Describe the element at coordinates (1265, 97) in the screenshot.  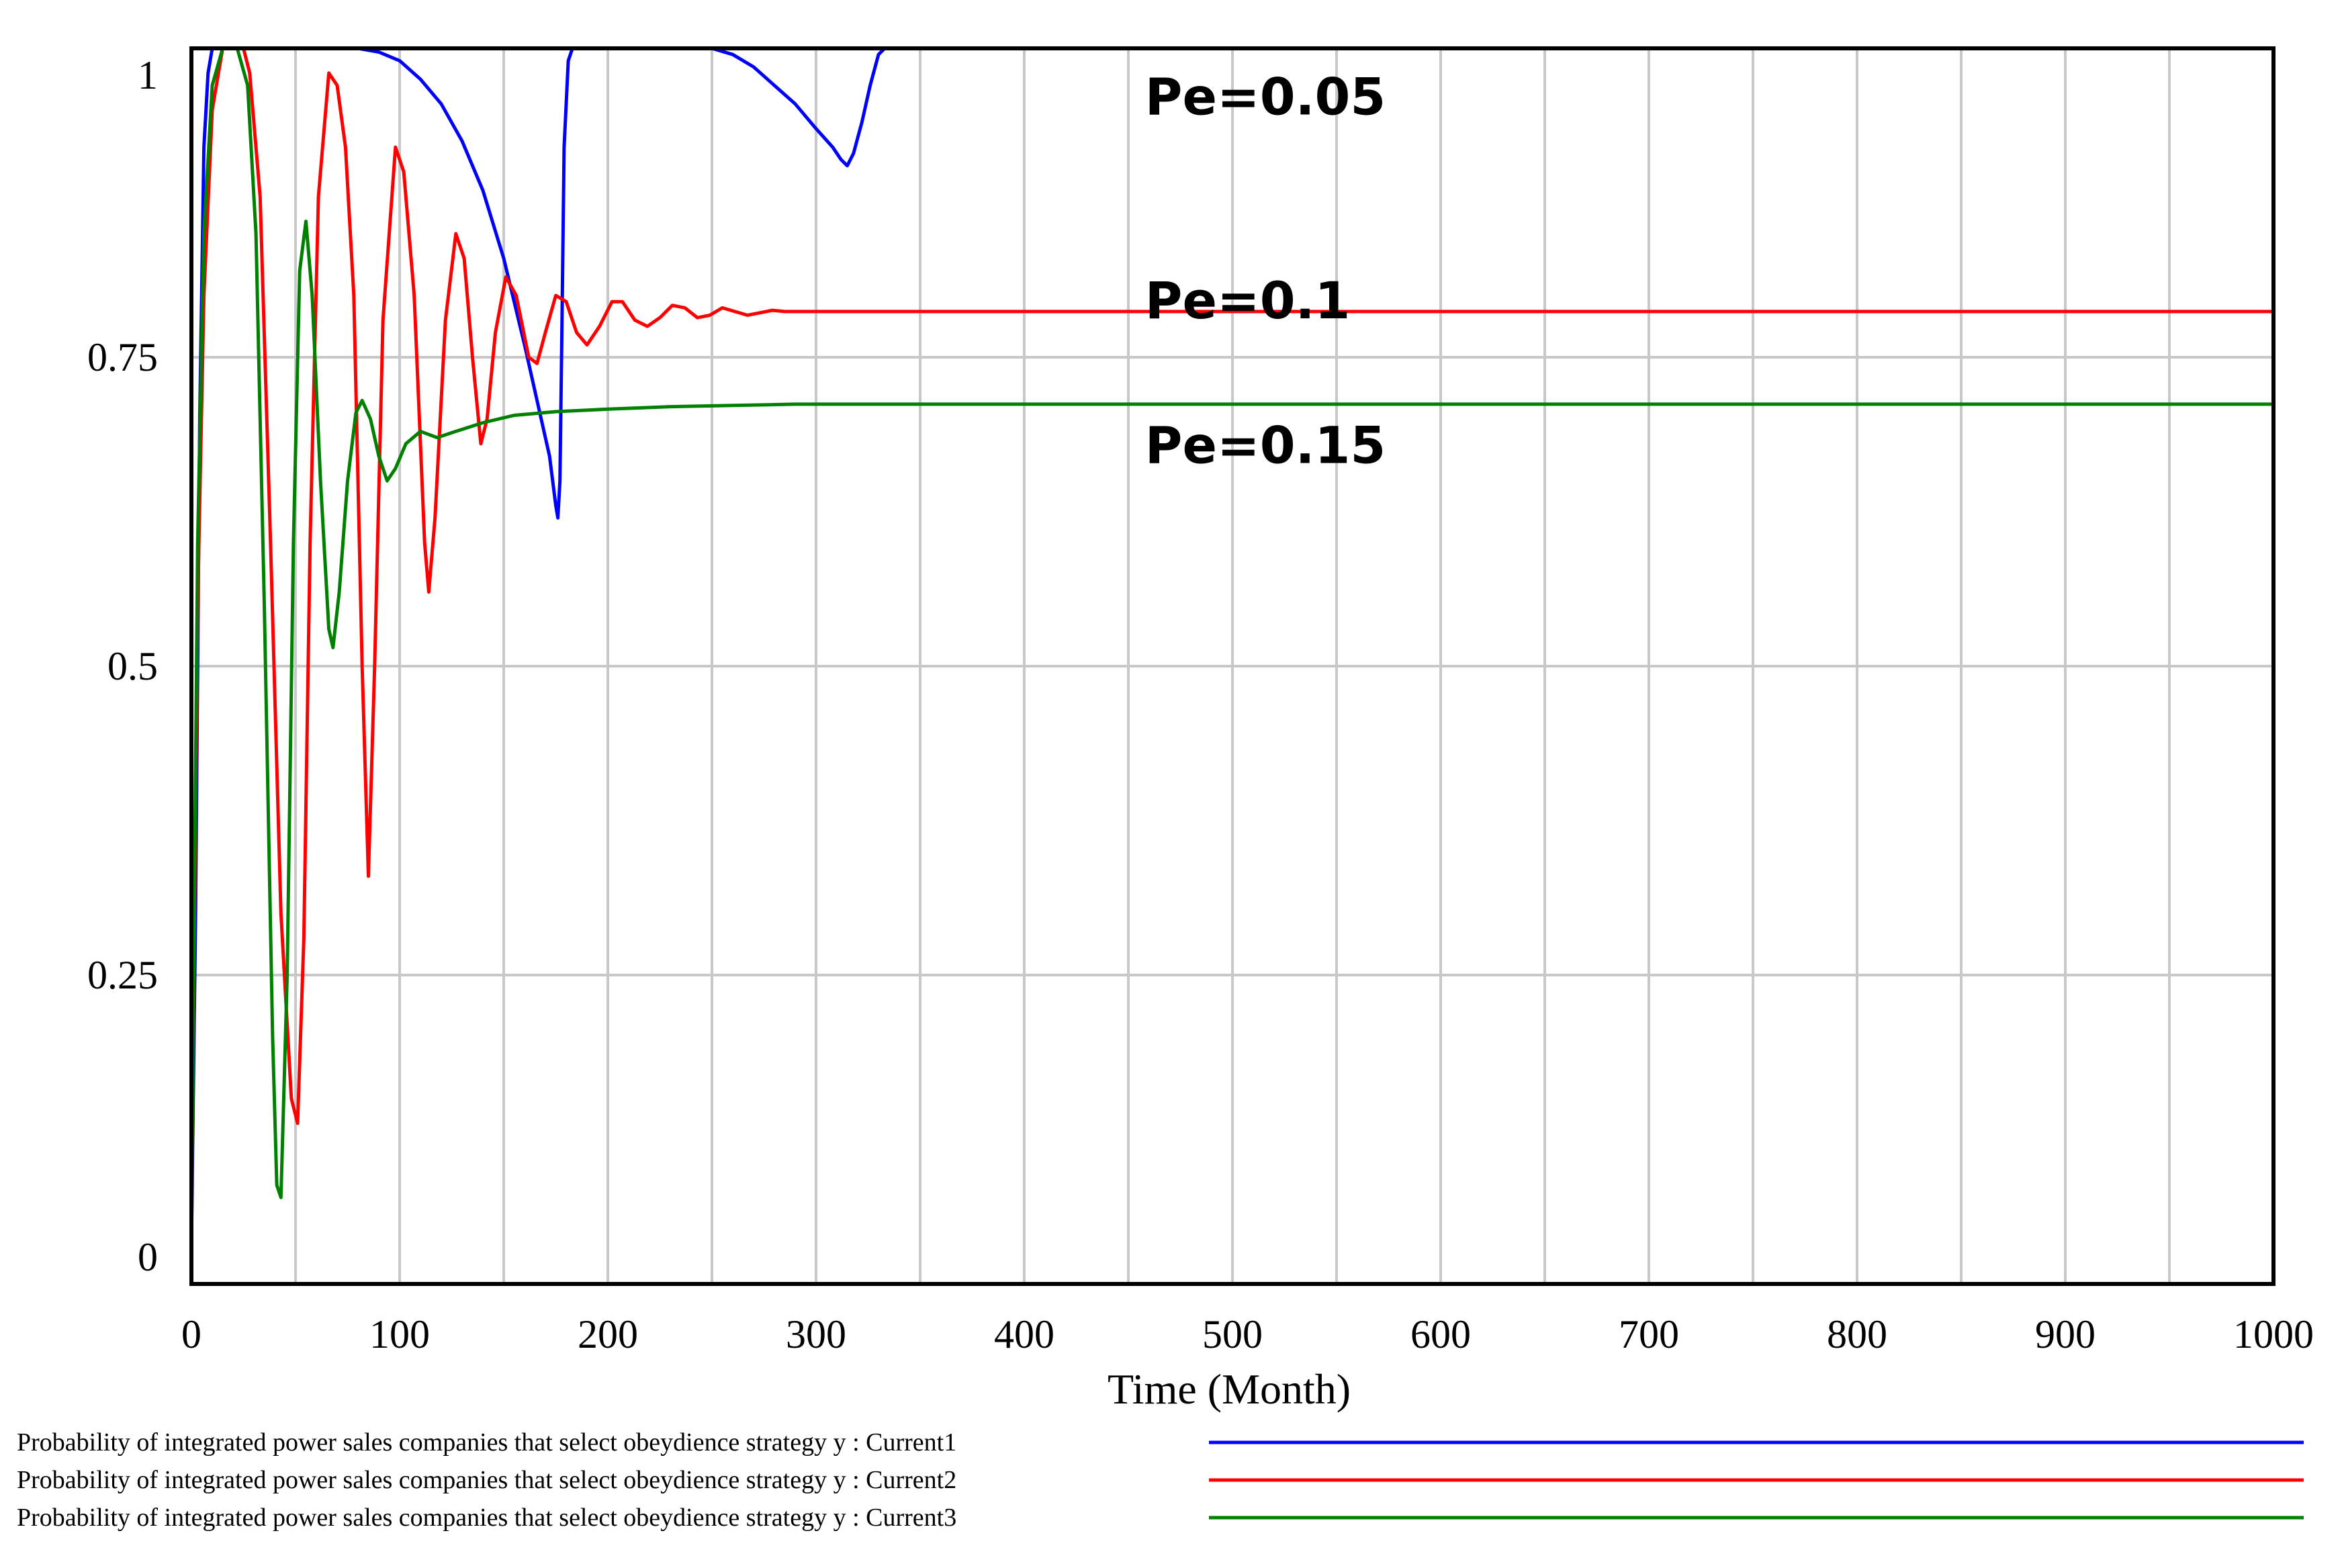
I see `series-annotation-1: Pe=0.05` at that location.